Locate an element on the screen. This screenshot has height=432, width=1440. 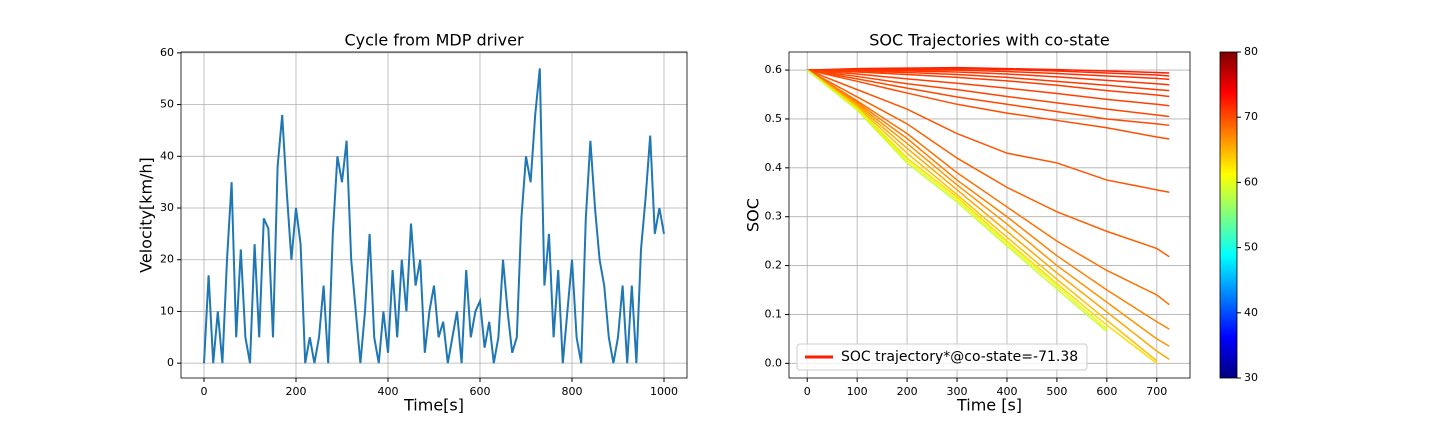
y-tick-label: 50 is located at coordinates (167, 104).